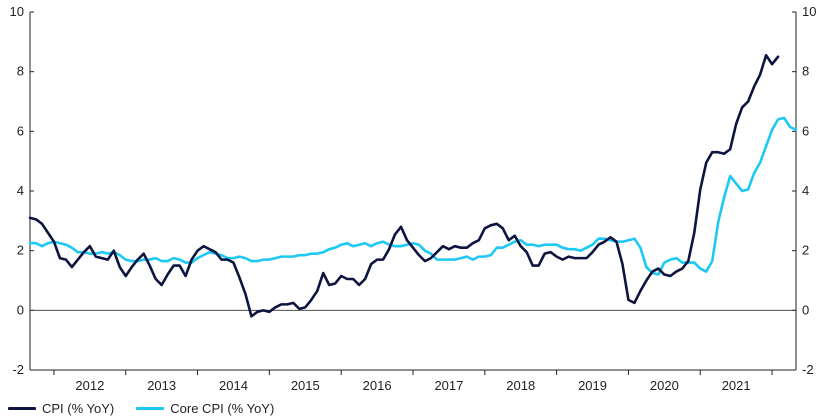 Image resolution: width=830 pixels, height=419 pixels. What do you see at coordinates (520, 385) in the screenshot?
I see `x-tick-label: 2018` at bounding box center [520, 385].